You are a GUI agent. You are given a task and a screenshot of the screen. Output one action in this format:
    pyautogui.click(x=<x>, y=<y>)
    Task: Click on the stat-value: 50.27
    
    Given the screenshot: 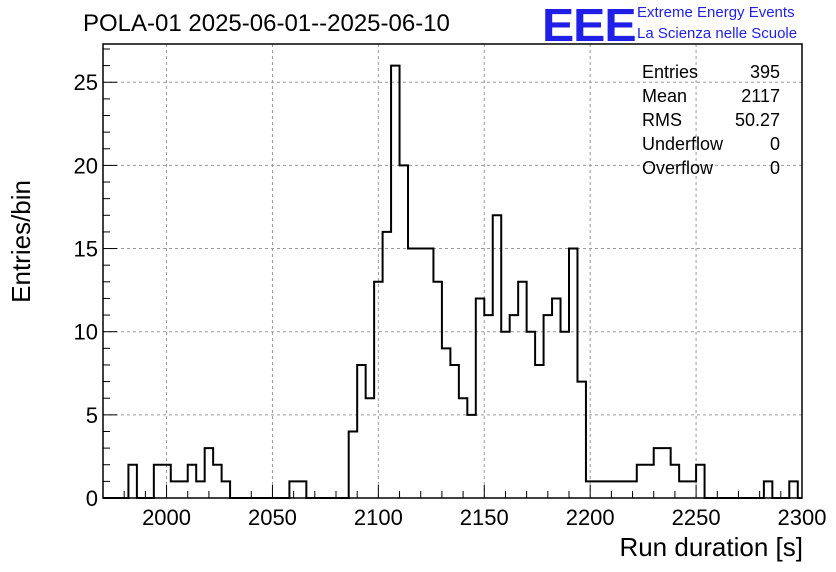 What is the action you would take?
    pyautogui.click(x=757, y=120)
    